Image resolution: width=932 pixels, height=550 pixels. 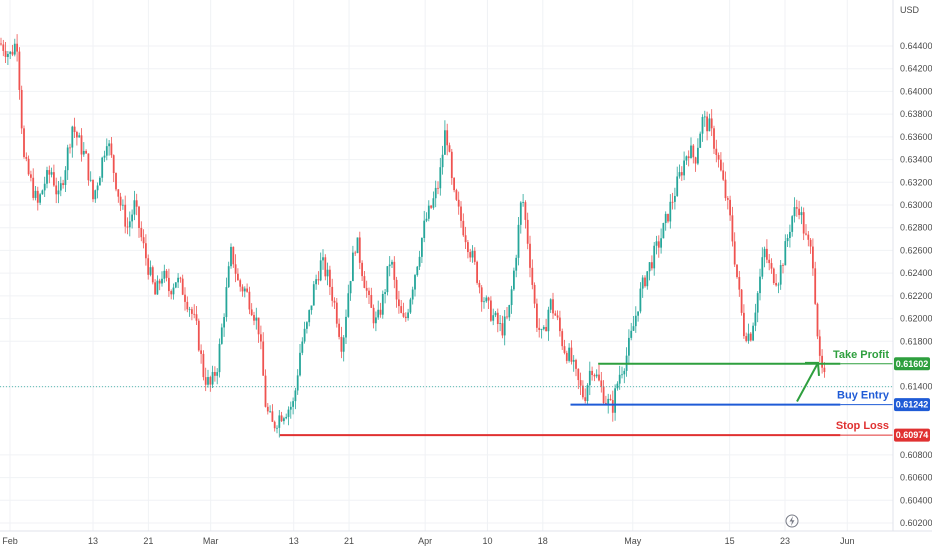 I want to click on x-tick-label: 15, so click(x=730, y=541).